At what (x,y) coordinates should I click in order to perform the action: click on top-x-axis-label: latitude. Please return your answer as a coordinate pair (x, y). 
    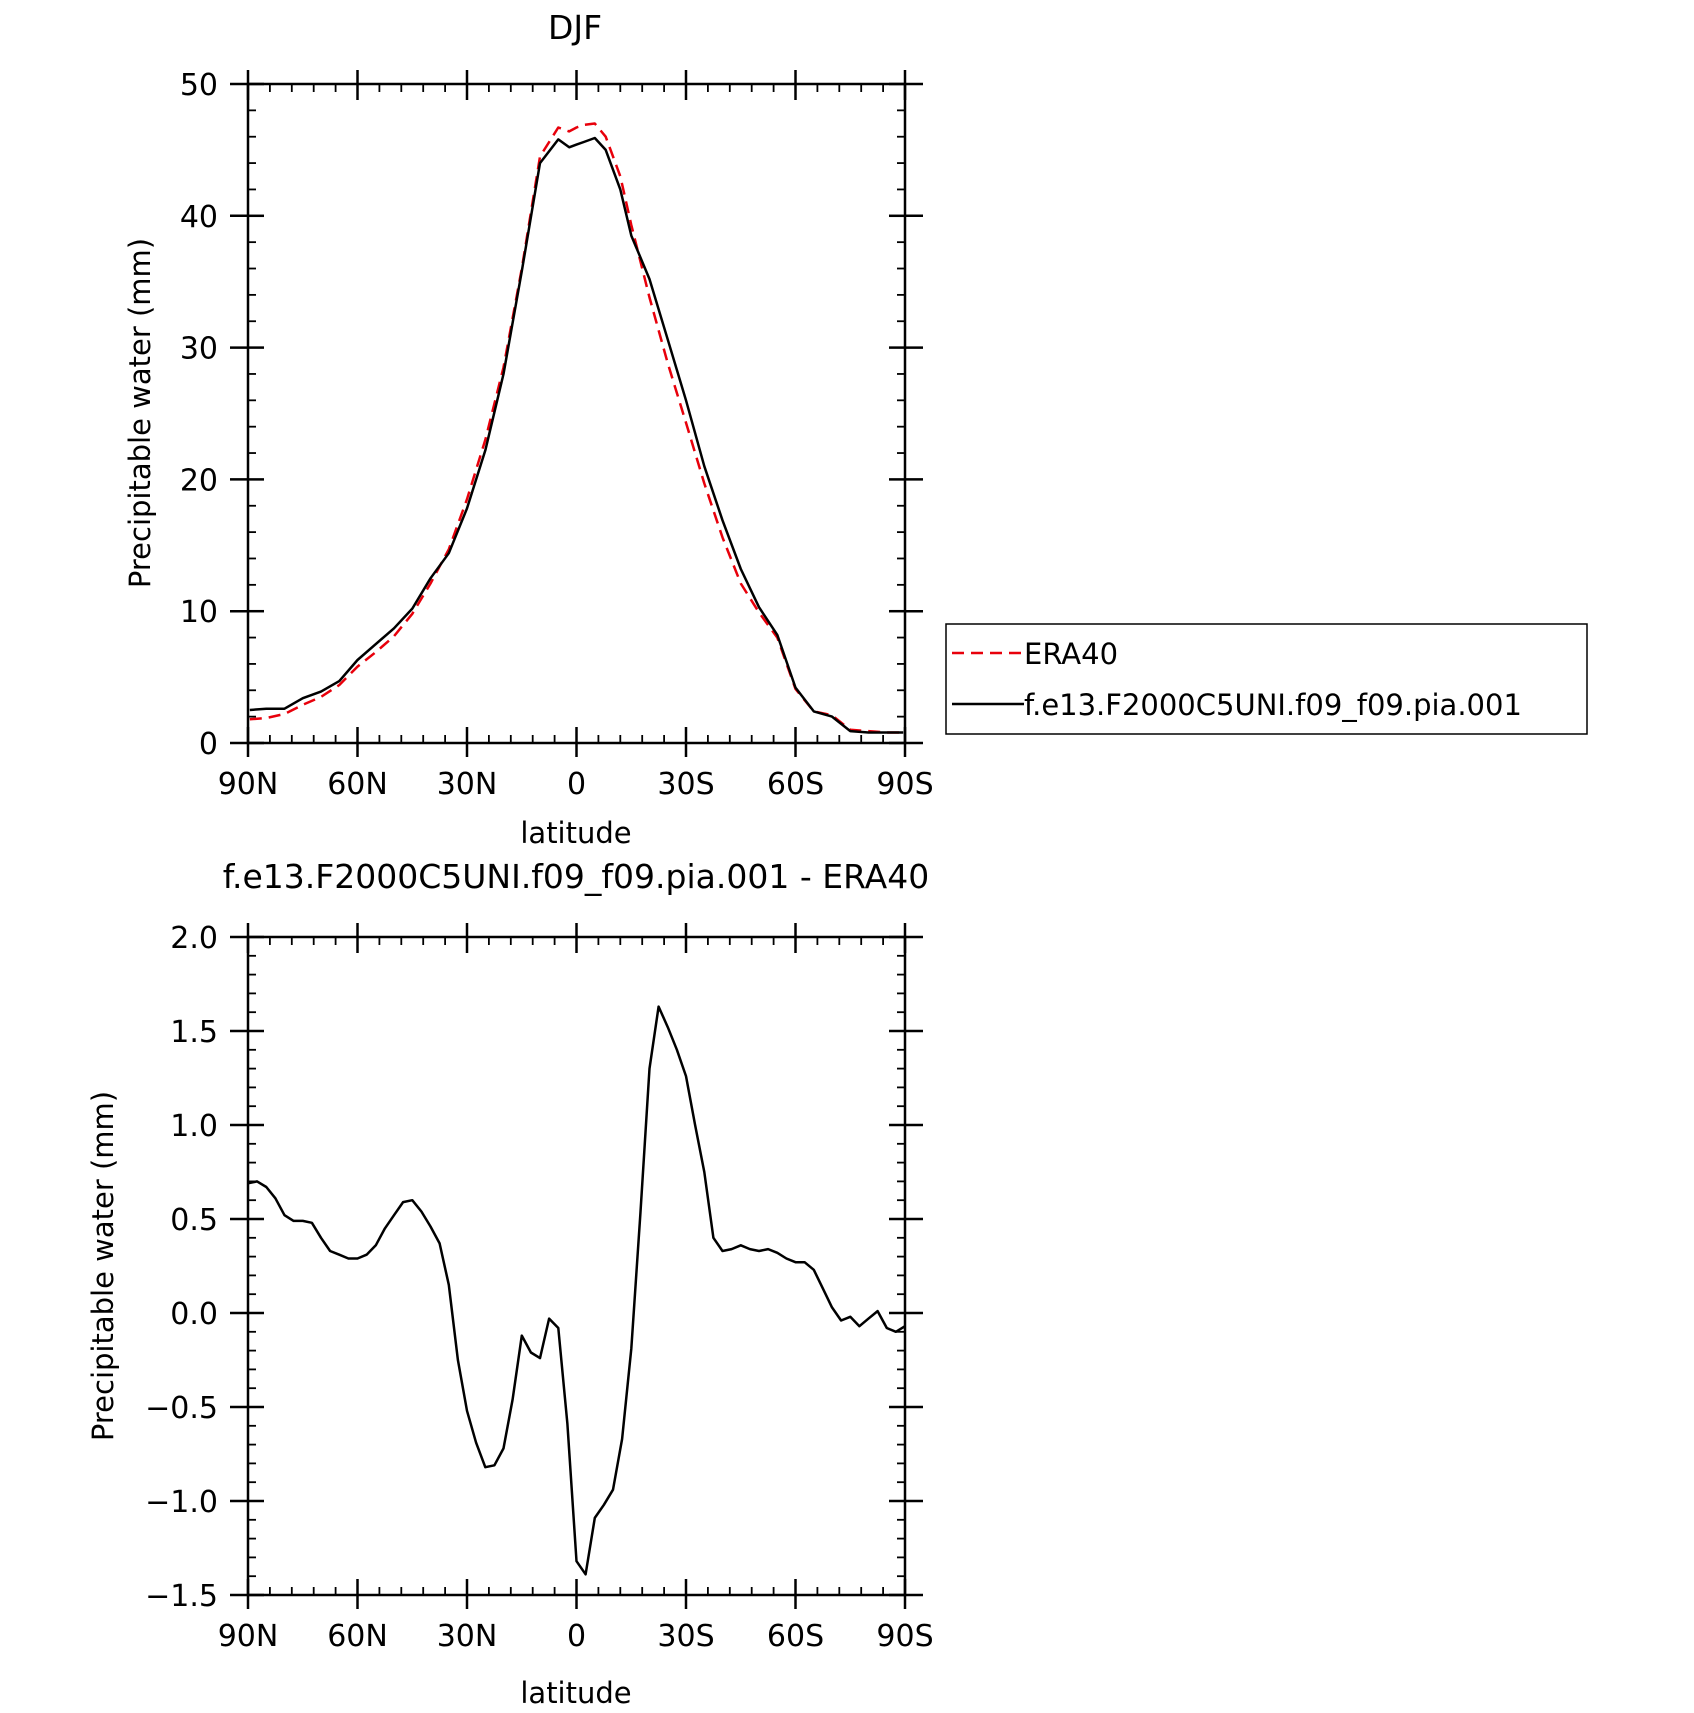
    Looking at the image, I should click on (575, 833).